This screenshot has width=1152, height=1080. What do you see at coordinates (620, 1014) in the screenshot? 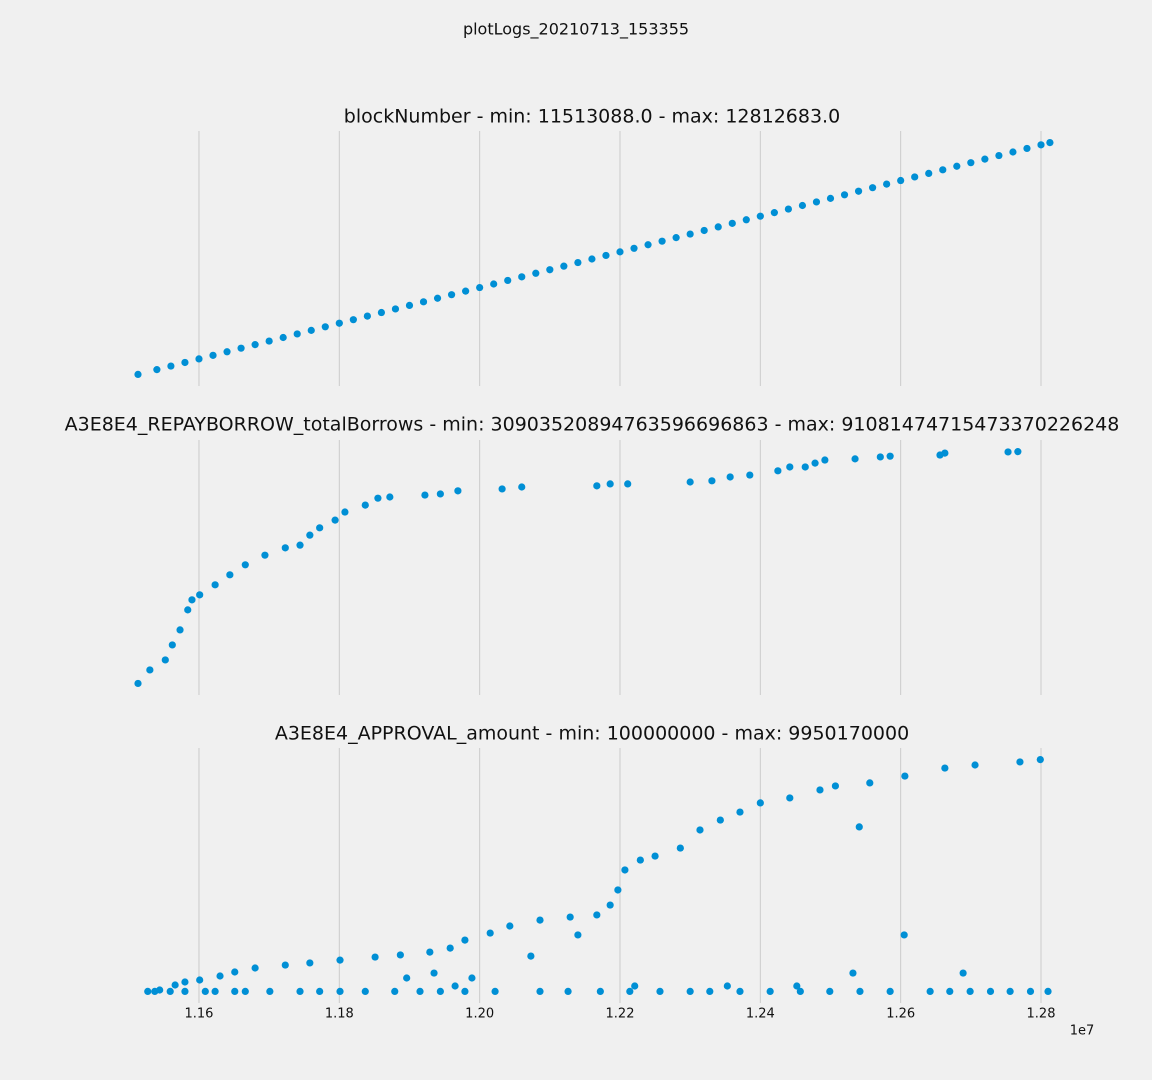
I see `x-tick-label: 1.22` at bounding box center [620, 1014].